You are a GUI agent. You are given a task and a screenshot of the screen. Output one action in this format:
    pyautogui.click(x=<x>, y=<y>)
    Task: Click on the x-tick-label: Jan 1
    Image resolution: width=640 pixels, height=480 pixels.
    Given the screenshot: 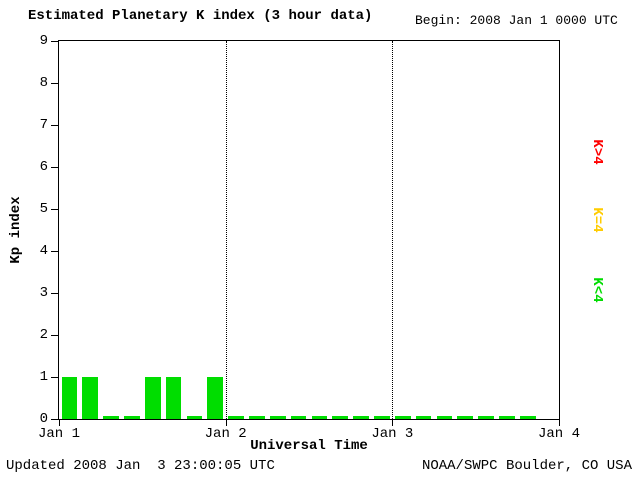 What is the action you would take?
    pyautogui.click(x=58, y=434)
    